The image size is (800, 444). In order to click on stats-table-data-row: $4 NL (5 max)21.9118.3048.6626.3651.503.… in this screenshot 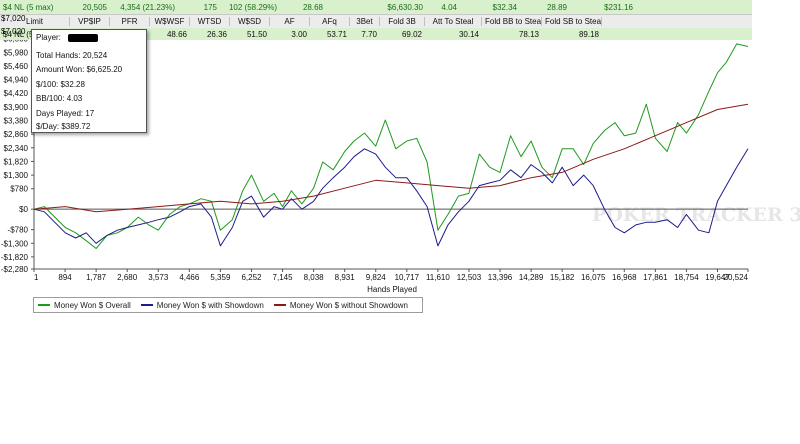, I will do `click(376, 34)`.